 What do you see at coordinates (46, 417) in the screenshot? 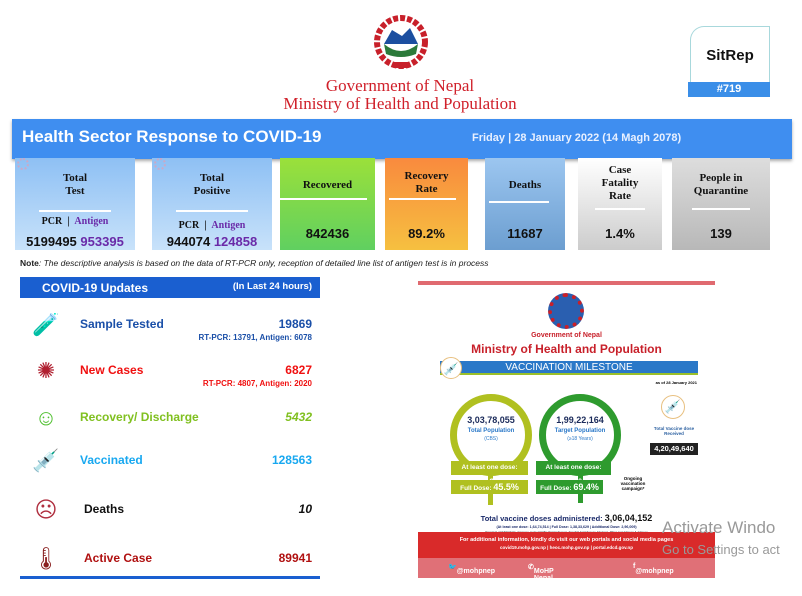
I see `smile-icon: ☺` at bounding box center [46, 417].